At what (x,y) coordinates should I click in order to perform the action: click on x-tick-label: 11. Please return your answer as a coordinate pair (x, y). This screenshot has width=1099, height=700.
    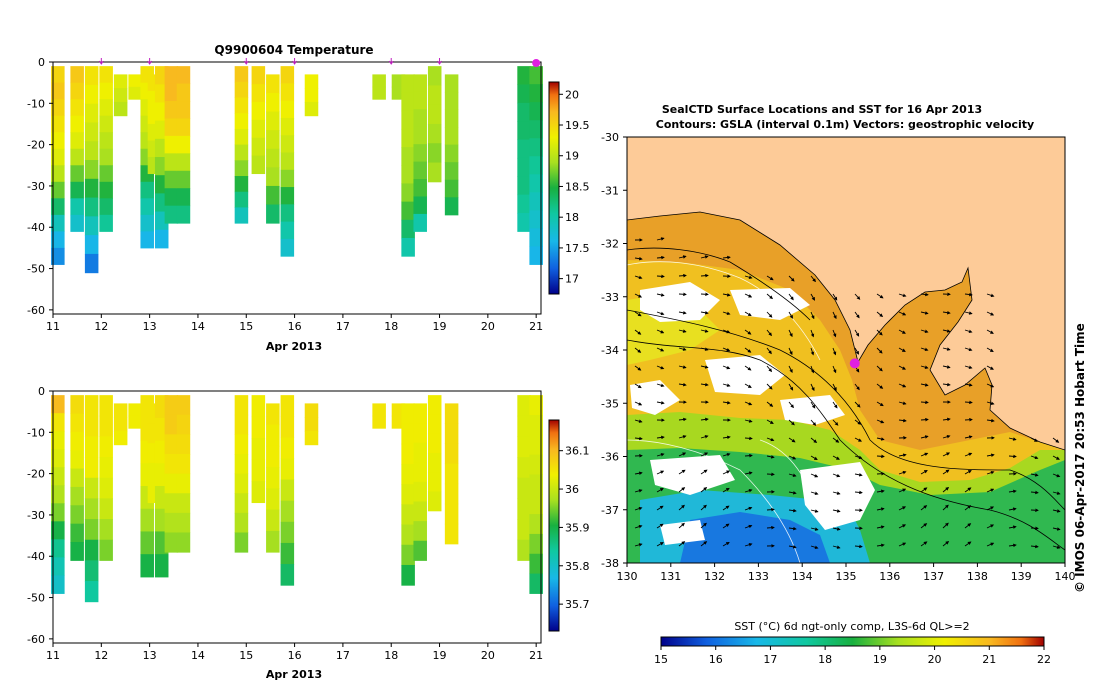
    Looking at the image, I should click on (53, 655).